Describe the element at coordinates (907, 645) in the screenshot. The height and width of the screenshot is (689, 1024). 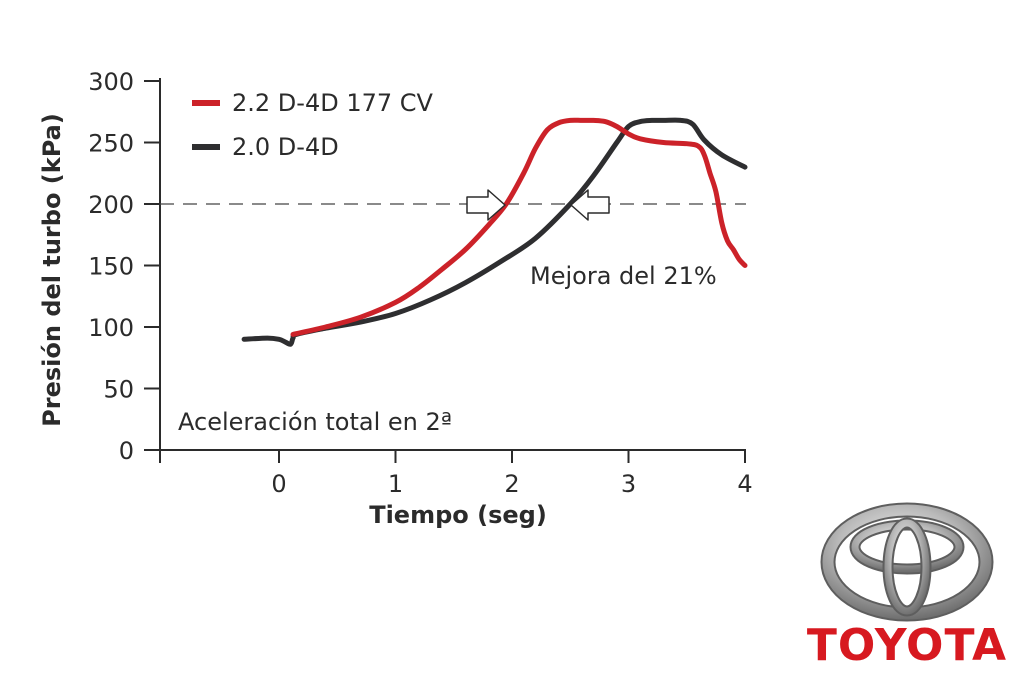
I see `brand-wordmark: TOYOTA` at that location.